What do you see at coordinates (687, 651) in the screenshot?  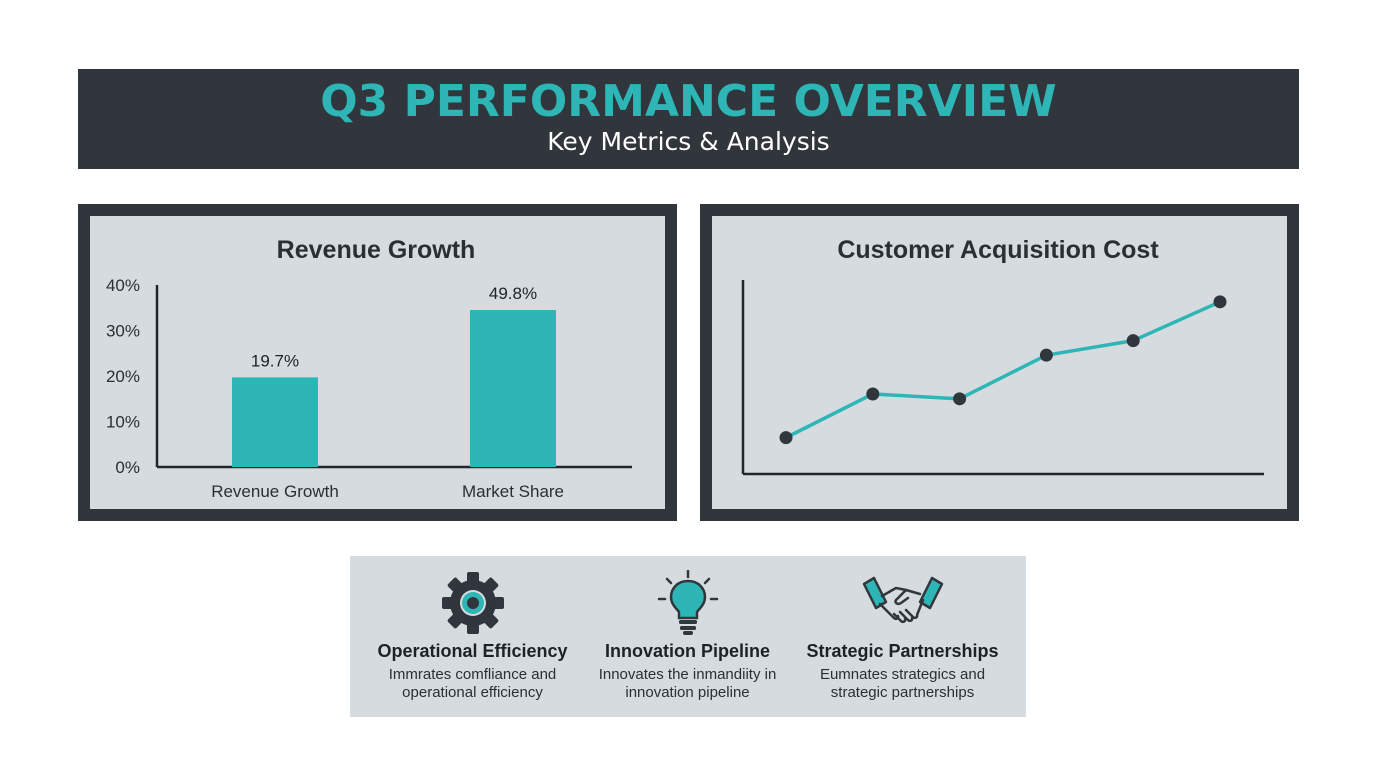 I see `feature-title: Innovation Pipeline` at bounding box center [687, 651].